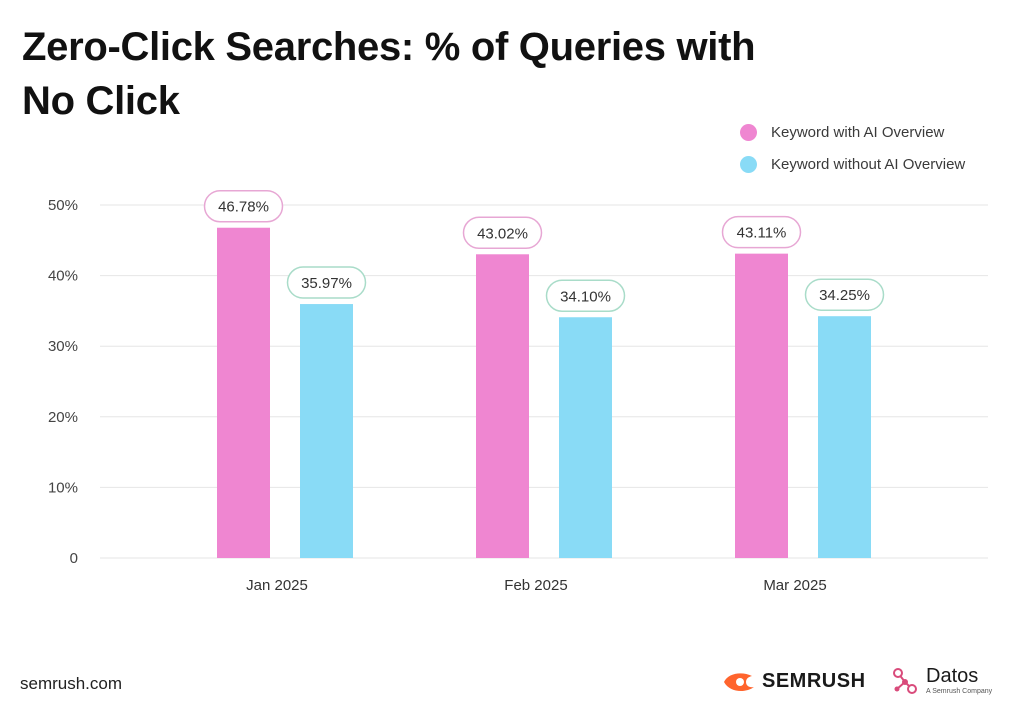 This screenshot has width=1024, height=723. Describe the element at coordinates (952, 676) in the screenshot. I see `datos-logo-text: Datos` at that location.